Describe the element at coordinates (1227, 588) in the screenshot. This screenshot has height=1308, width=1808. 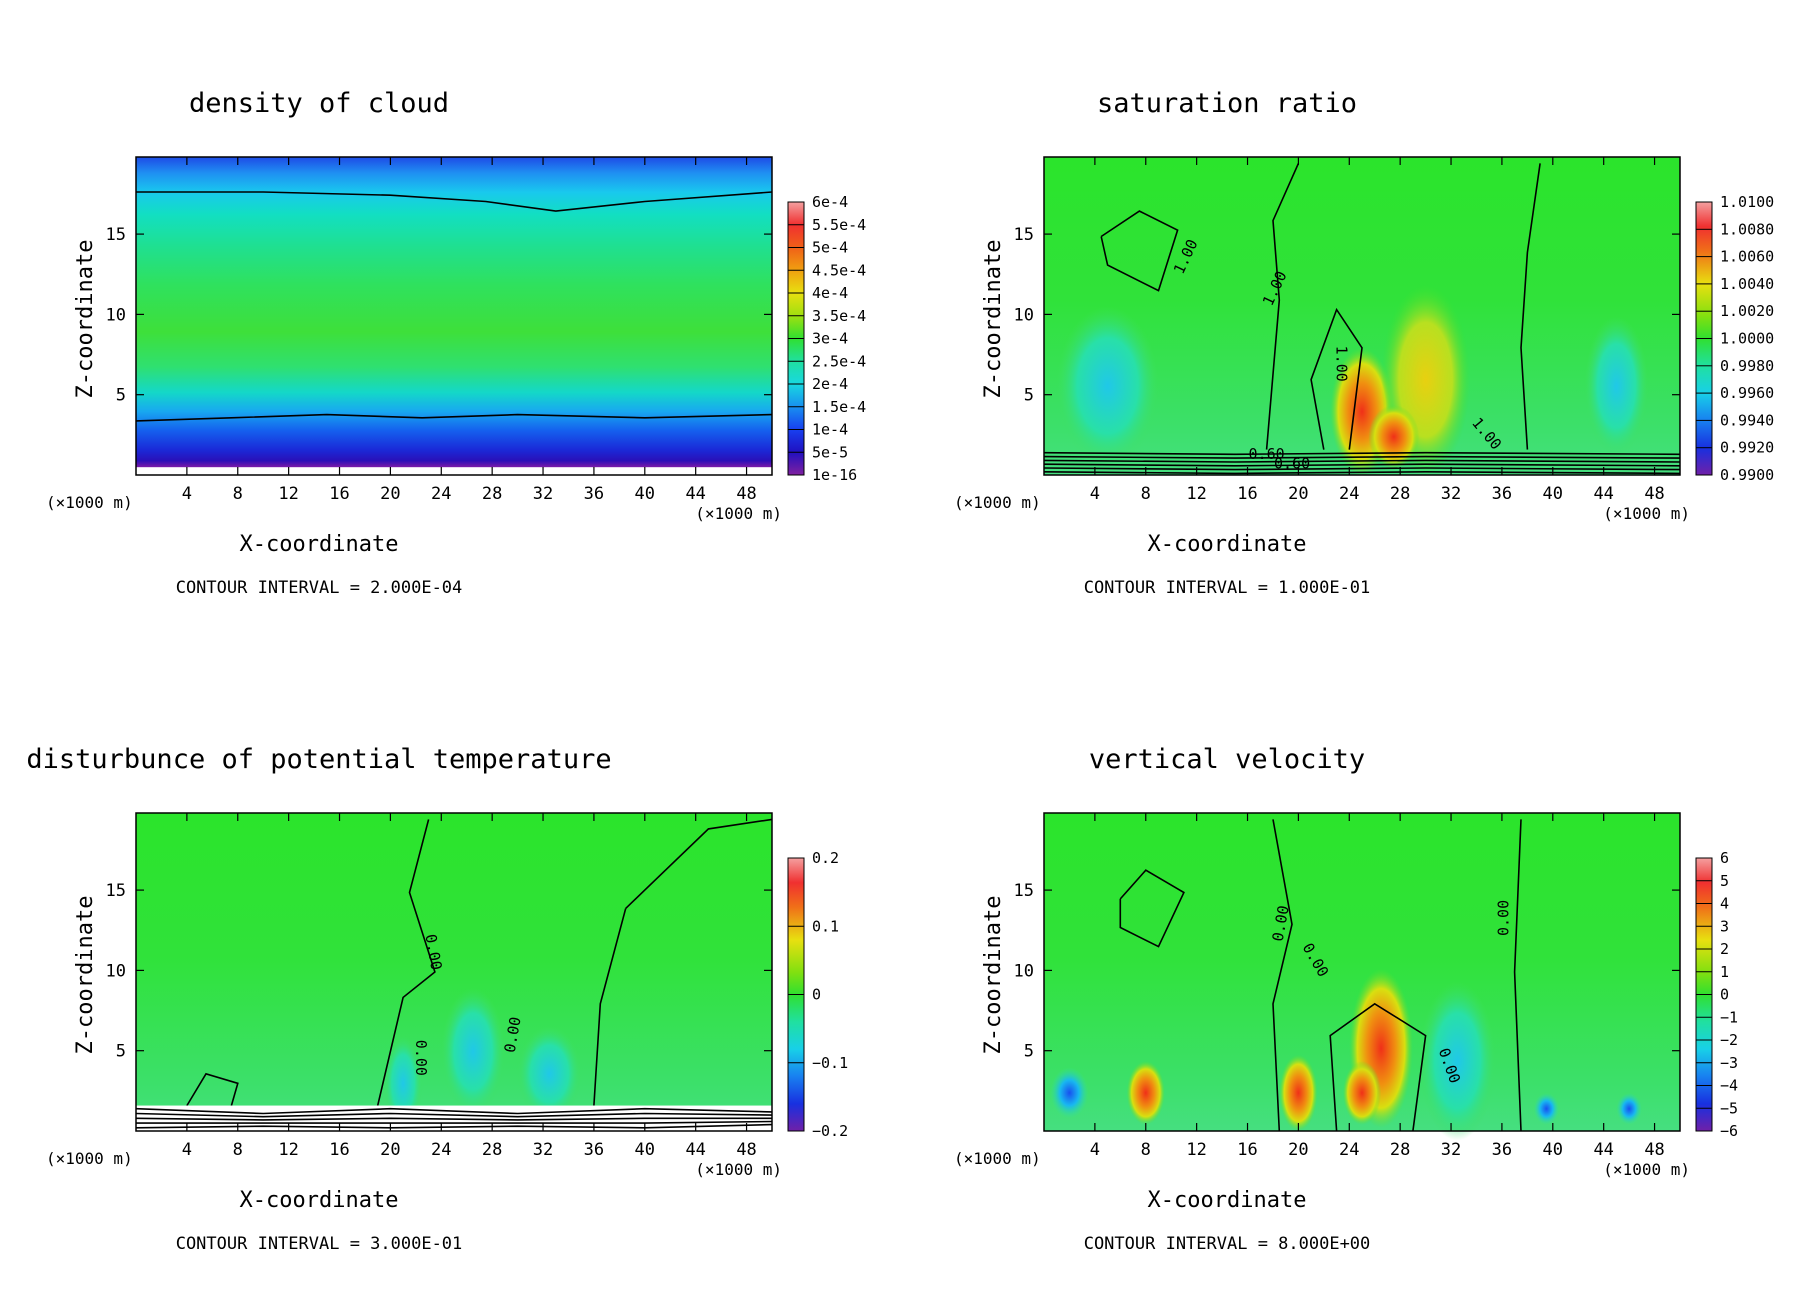
I see `contour-interval-note: CONTOUR INTERVAL = 1.000E-01` at that location.